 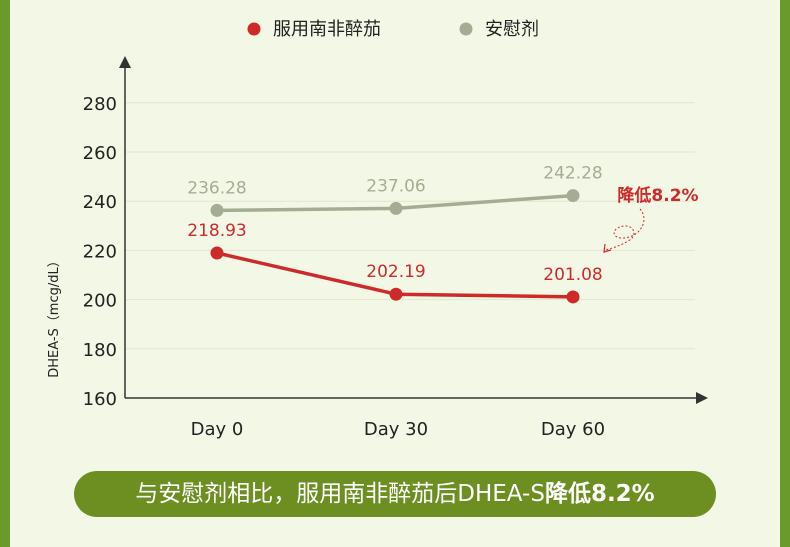 What do you see at coordinates (395, 234) in the screenshot?
I see `series-group: 236.28 237.06 242.28 218.93 202.19 201.08` at bounding box center [395, 234].